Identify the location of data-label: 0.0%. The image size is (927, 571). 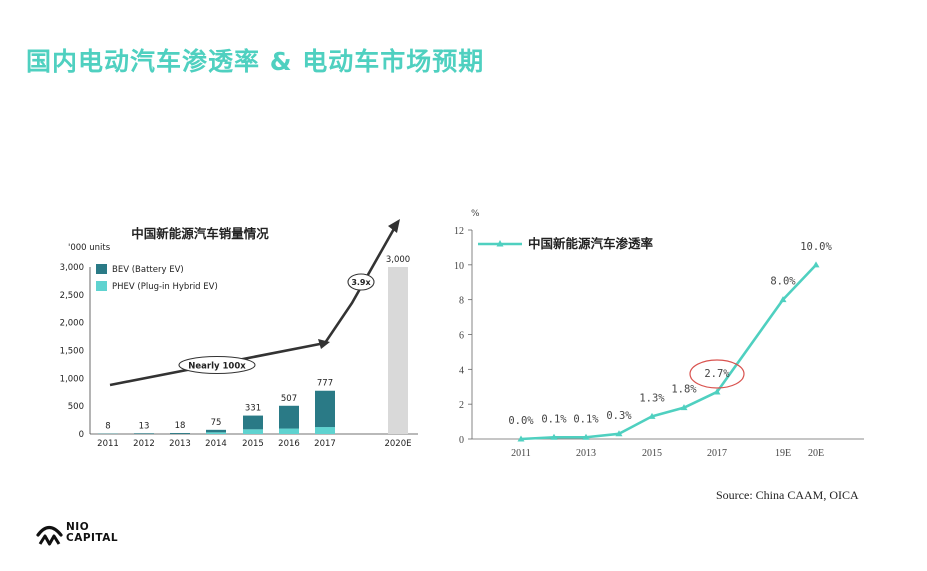
(521, 421).